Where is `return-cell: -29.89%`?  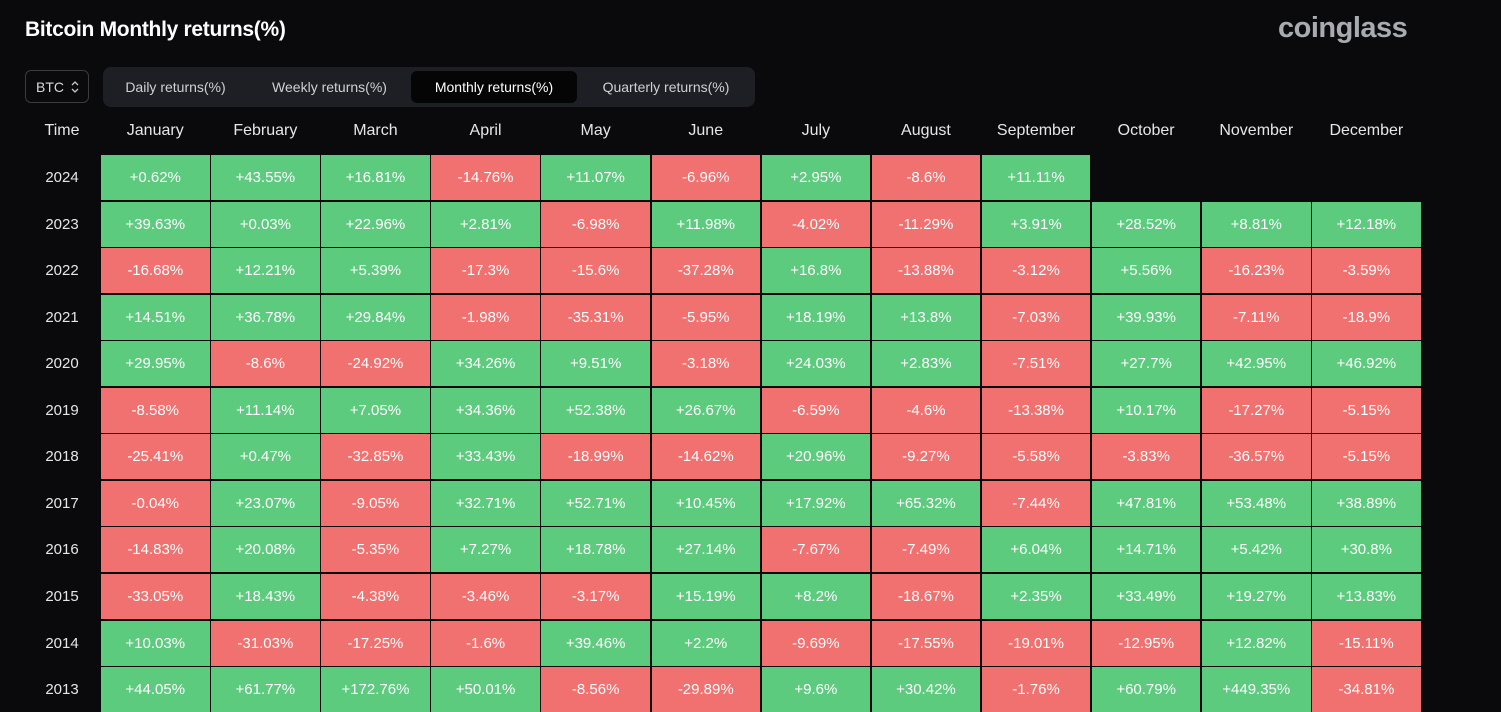
return-cell: -29.89% is located at coordinates (705, 689).